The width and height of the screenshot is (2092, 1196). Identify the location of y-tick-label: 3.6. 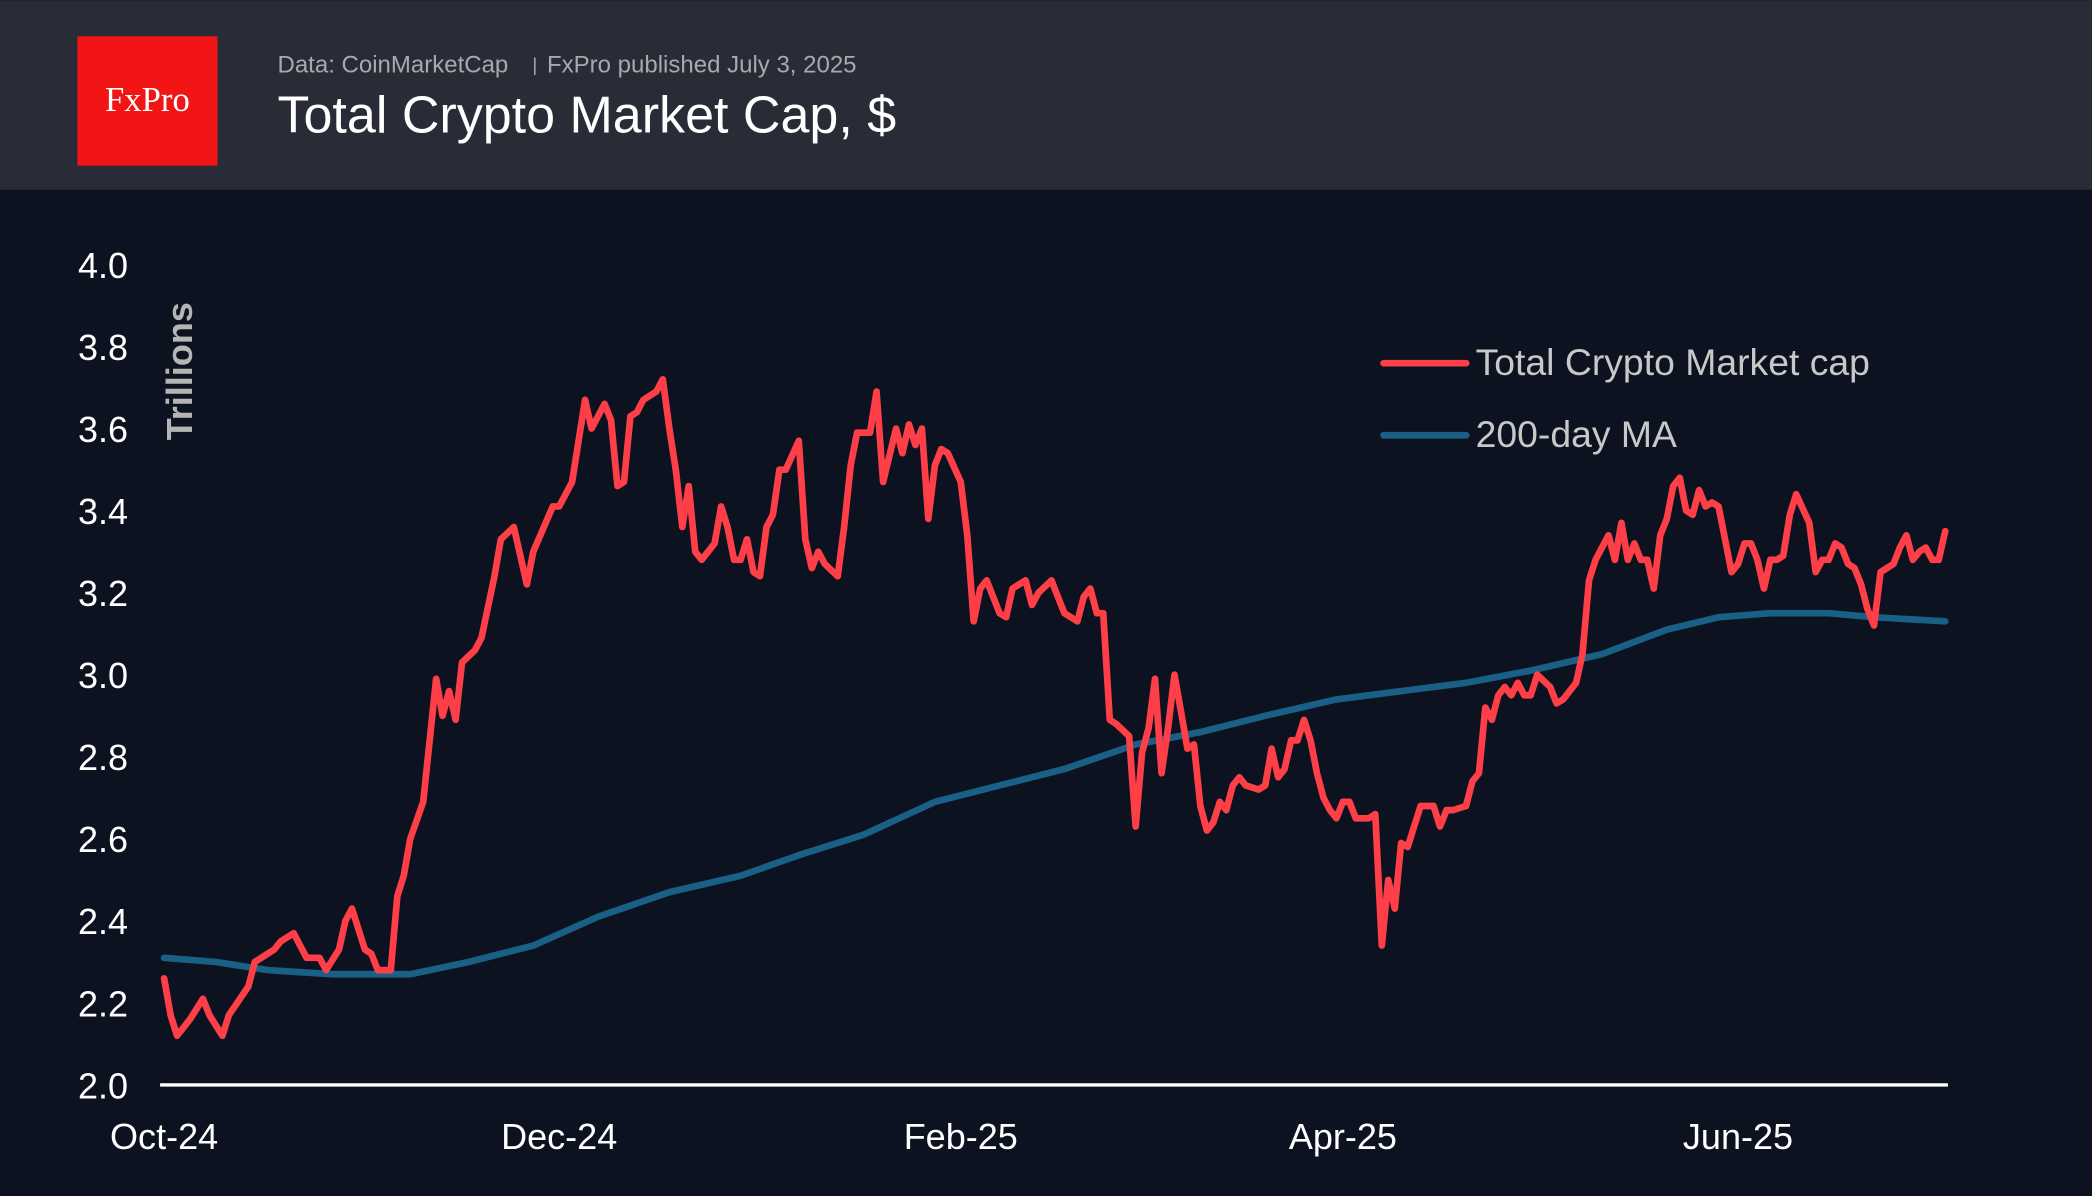
(103, 429).